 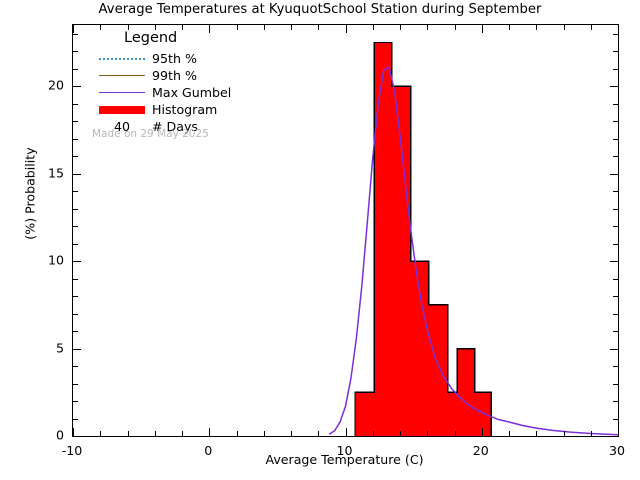 I want to click on y-tick-label: 10, so click(x=55, y=260).